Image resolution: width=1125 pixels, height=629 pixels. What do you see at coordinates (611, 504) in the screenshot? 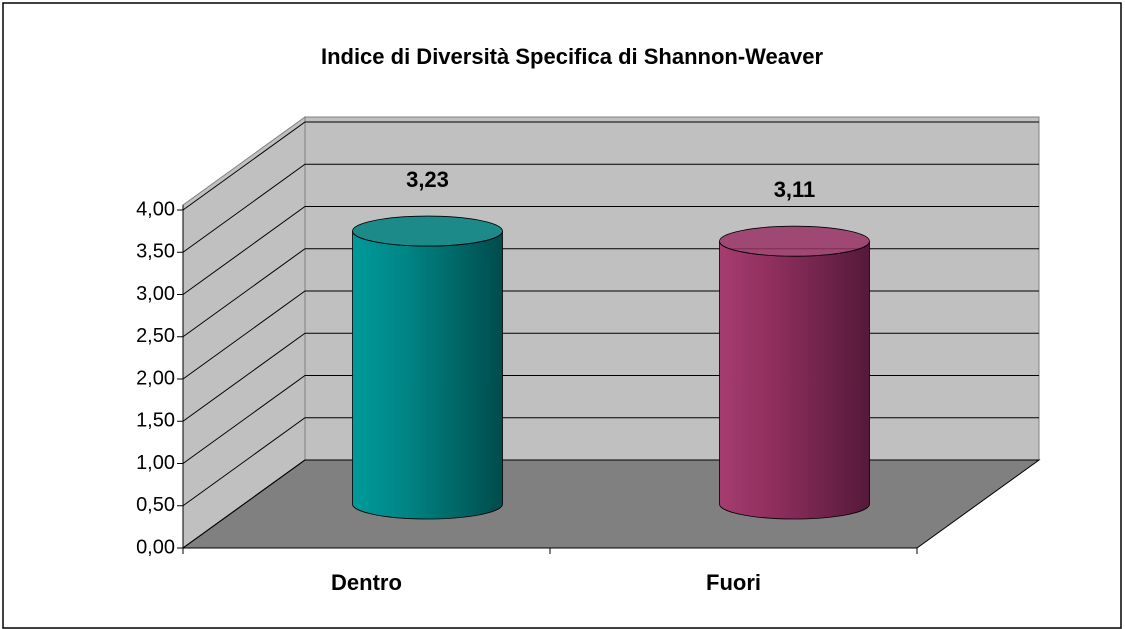
I see `floor` at bounding box center [611, 504].